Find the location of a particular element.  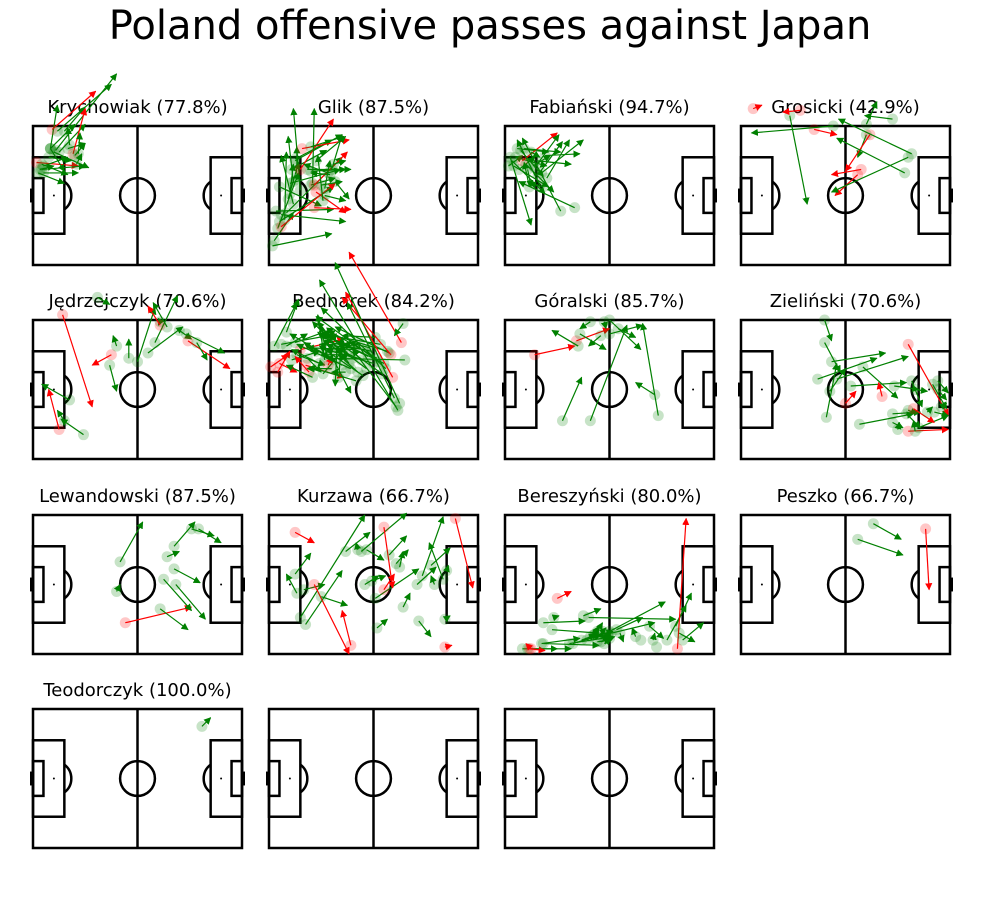

pitch-panel: Kurzawa (66.7%) is located at coordinates (373, 571).